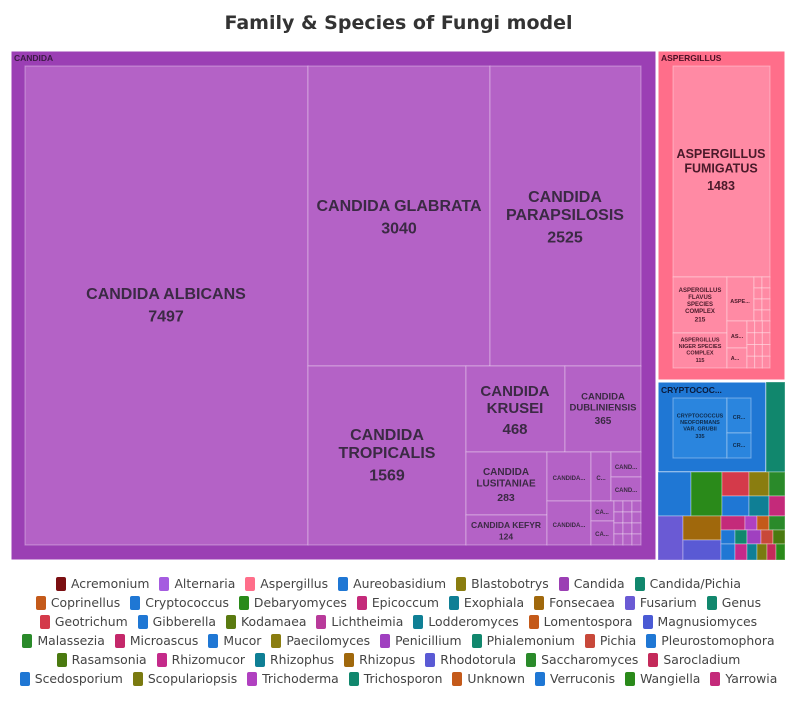 The width and height of the screenshot is (797, 720). Describe the element at coordinates (102, 583) in the screenshot. I see `legend-entry: Acremonium` at that location.